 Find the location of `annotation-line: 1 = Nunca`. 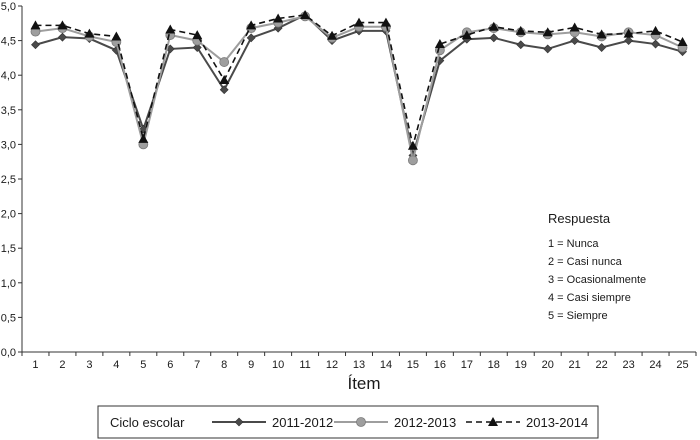

annotation-line: 1 = Nunca is located at coordinates (573, 244).